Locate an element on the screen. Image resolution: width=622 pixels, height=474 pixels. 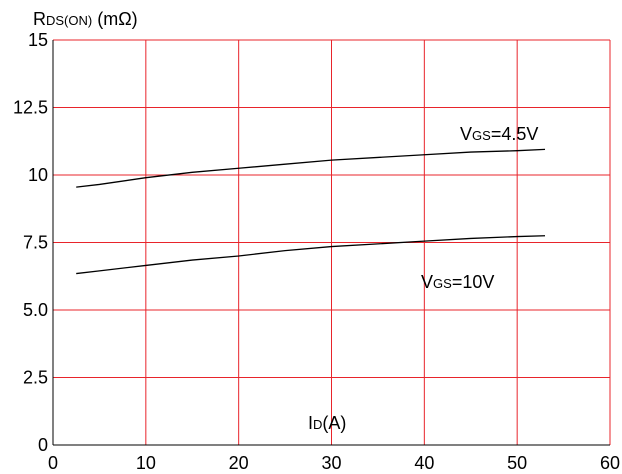
y-tick-label: 12.5 is located at coordinates (30, 108).